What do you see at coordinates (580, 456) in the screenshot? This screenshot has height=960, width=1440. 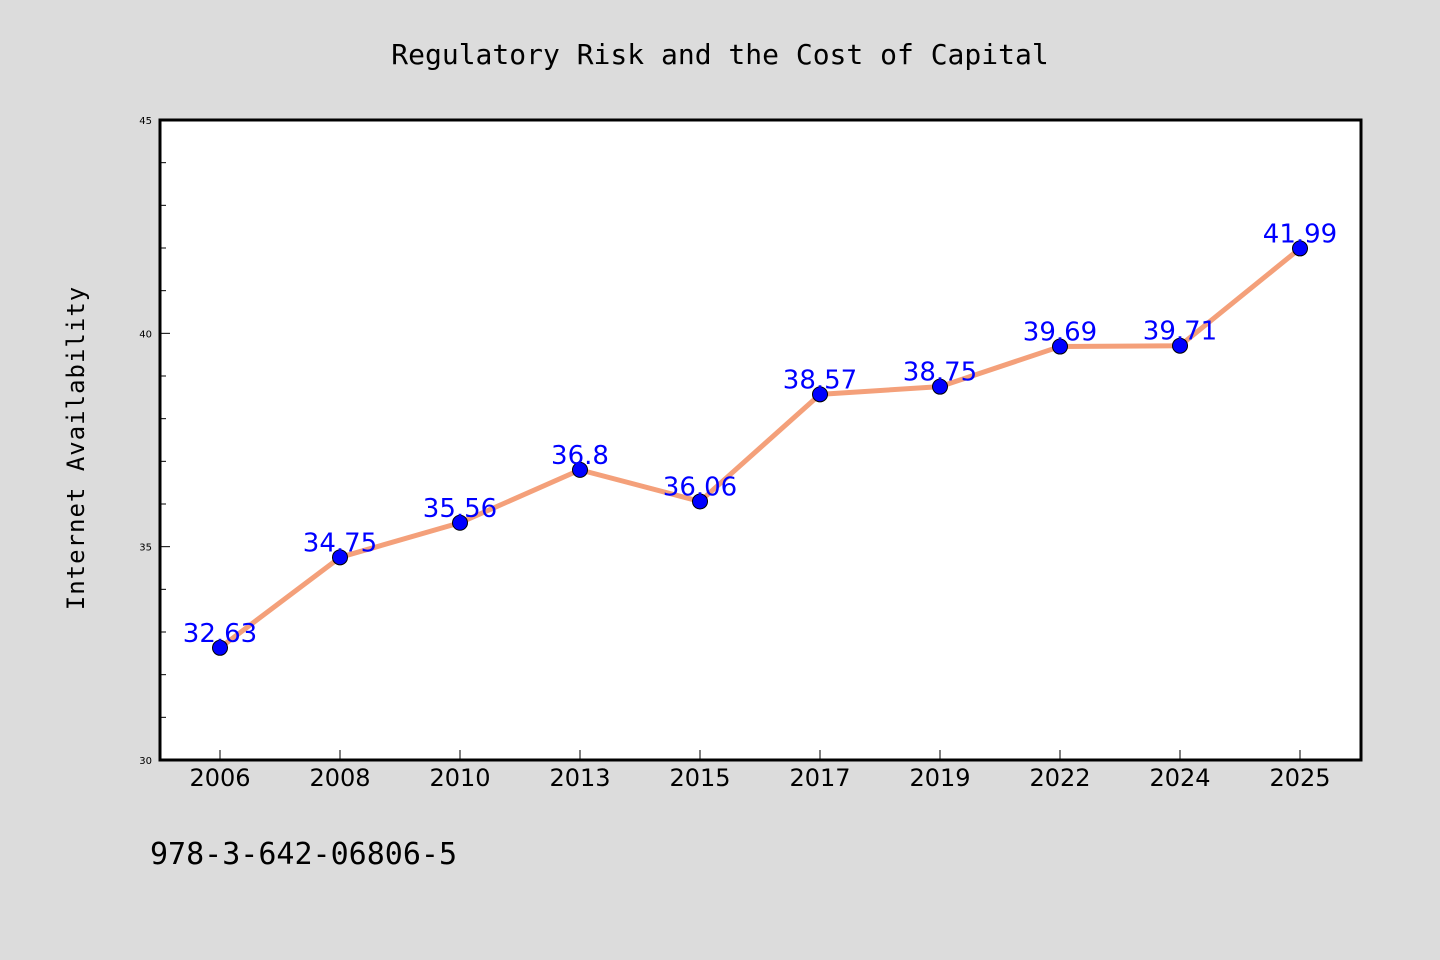 I see `data-label: 36.8` at bounding box center [580, 456].